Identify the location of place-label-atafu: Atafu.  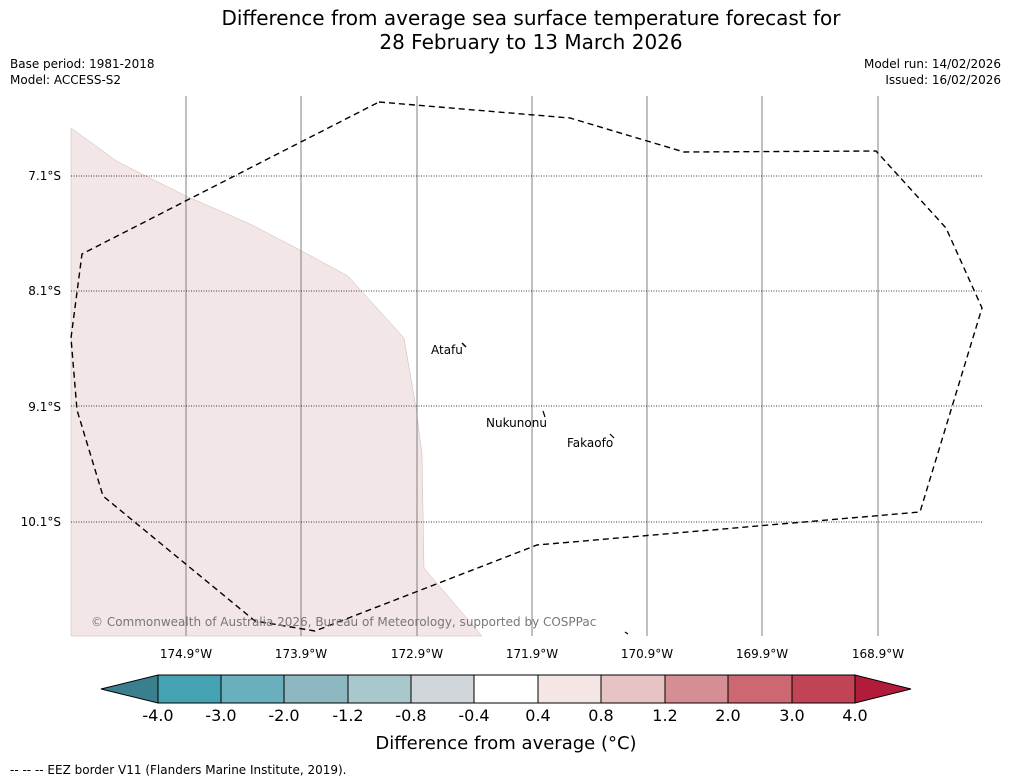
(447, 350).